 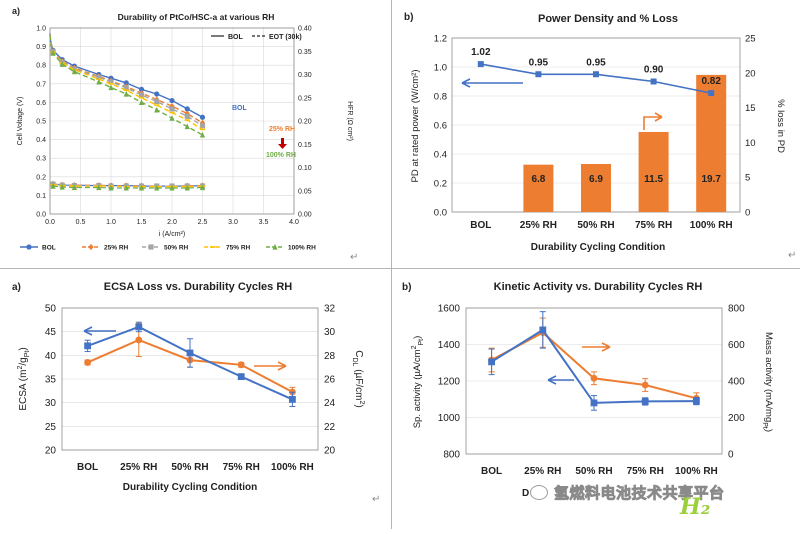 I want to click on y2-tick-label: 0.35, so click(x=305, y=52).